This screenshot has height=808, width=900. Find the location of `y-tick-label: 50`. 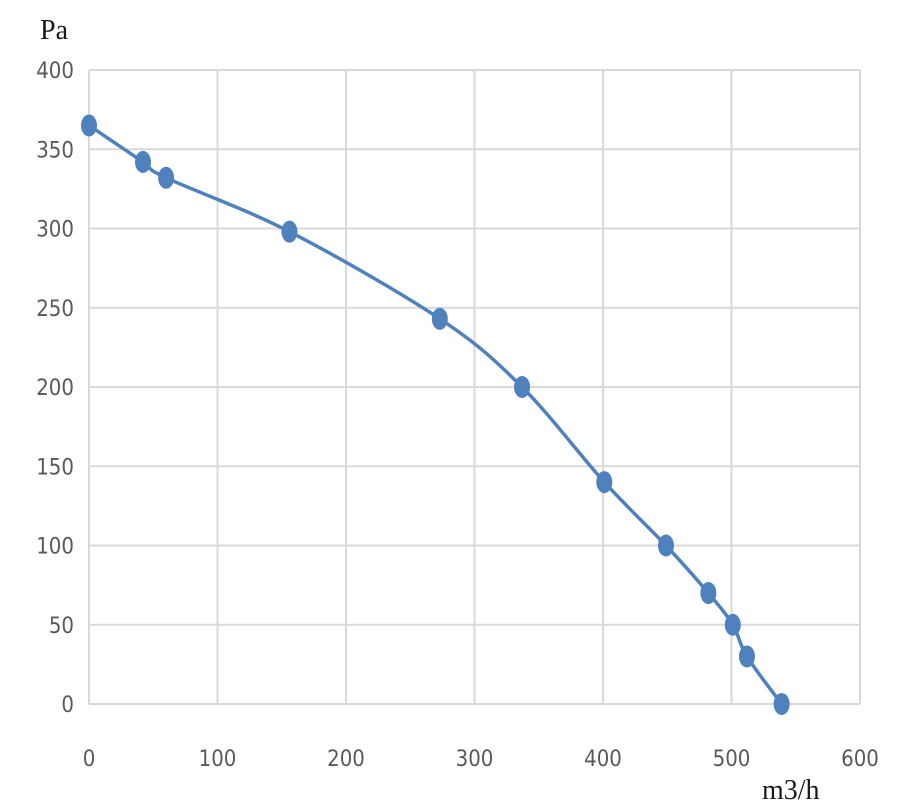

y-tick-label: 50 is located at coordinates (61, 626).